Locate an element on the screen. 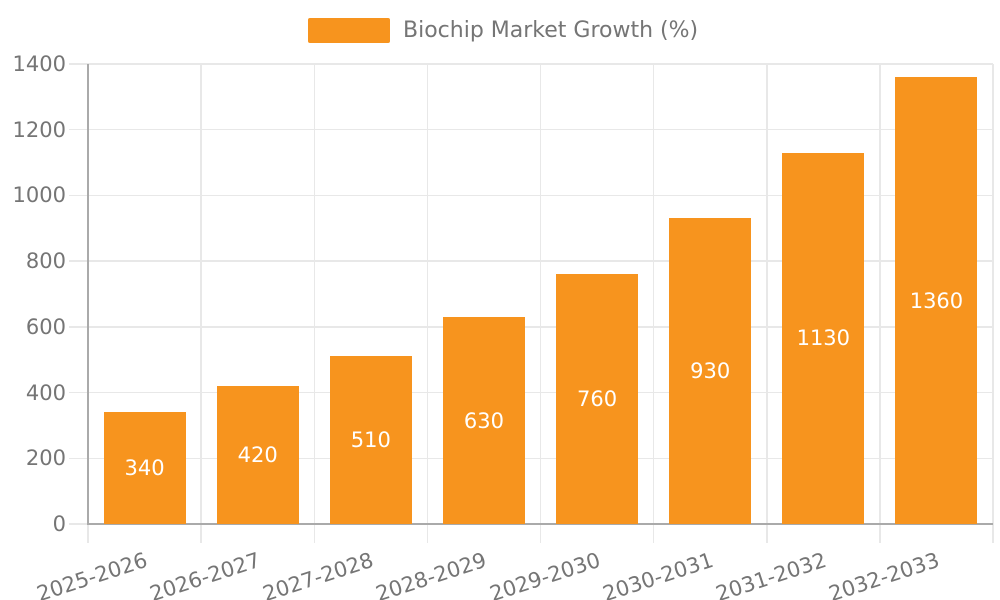 This screenshot has height=600, width=1000. bar: 510 is located at coordinates (370, 440).